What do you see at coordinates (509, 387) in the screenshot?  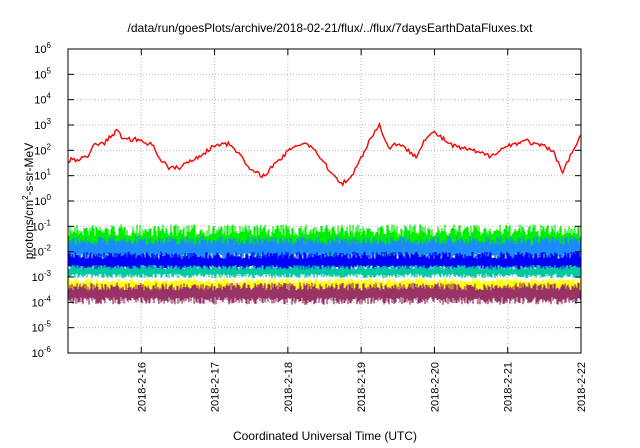 I see `x-tick-label: 2018-2-21` at bounding box center [509, 387].